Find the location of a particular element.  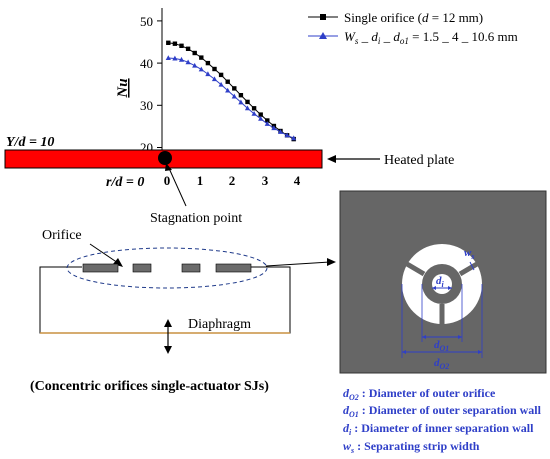

orifice-label: Orifice is located at coordinates (62, 235).